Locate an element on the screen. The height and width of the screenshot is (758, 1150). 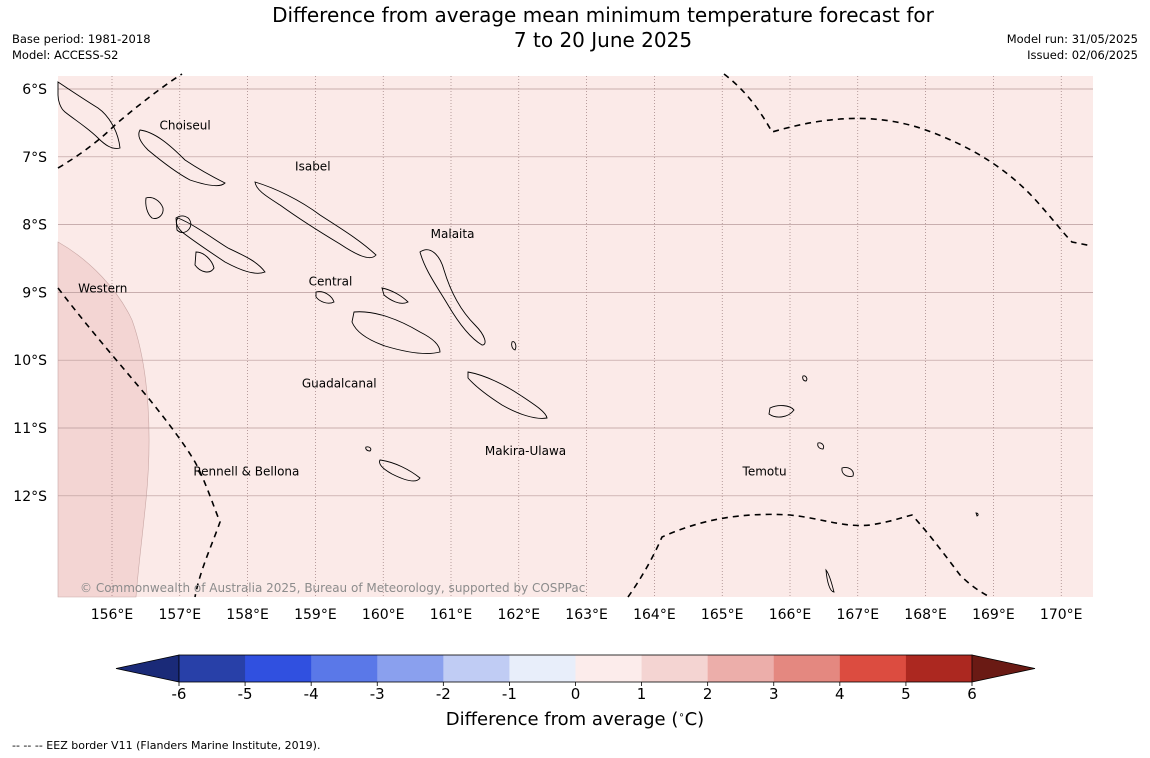
lon-tick-label: 157°E is located at coordinates (180, 615).